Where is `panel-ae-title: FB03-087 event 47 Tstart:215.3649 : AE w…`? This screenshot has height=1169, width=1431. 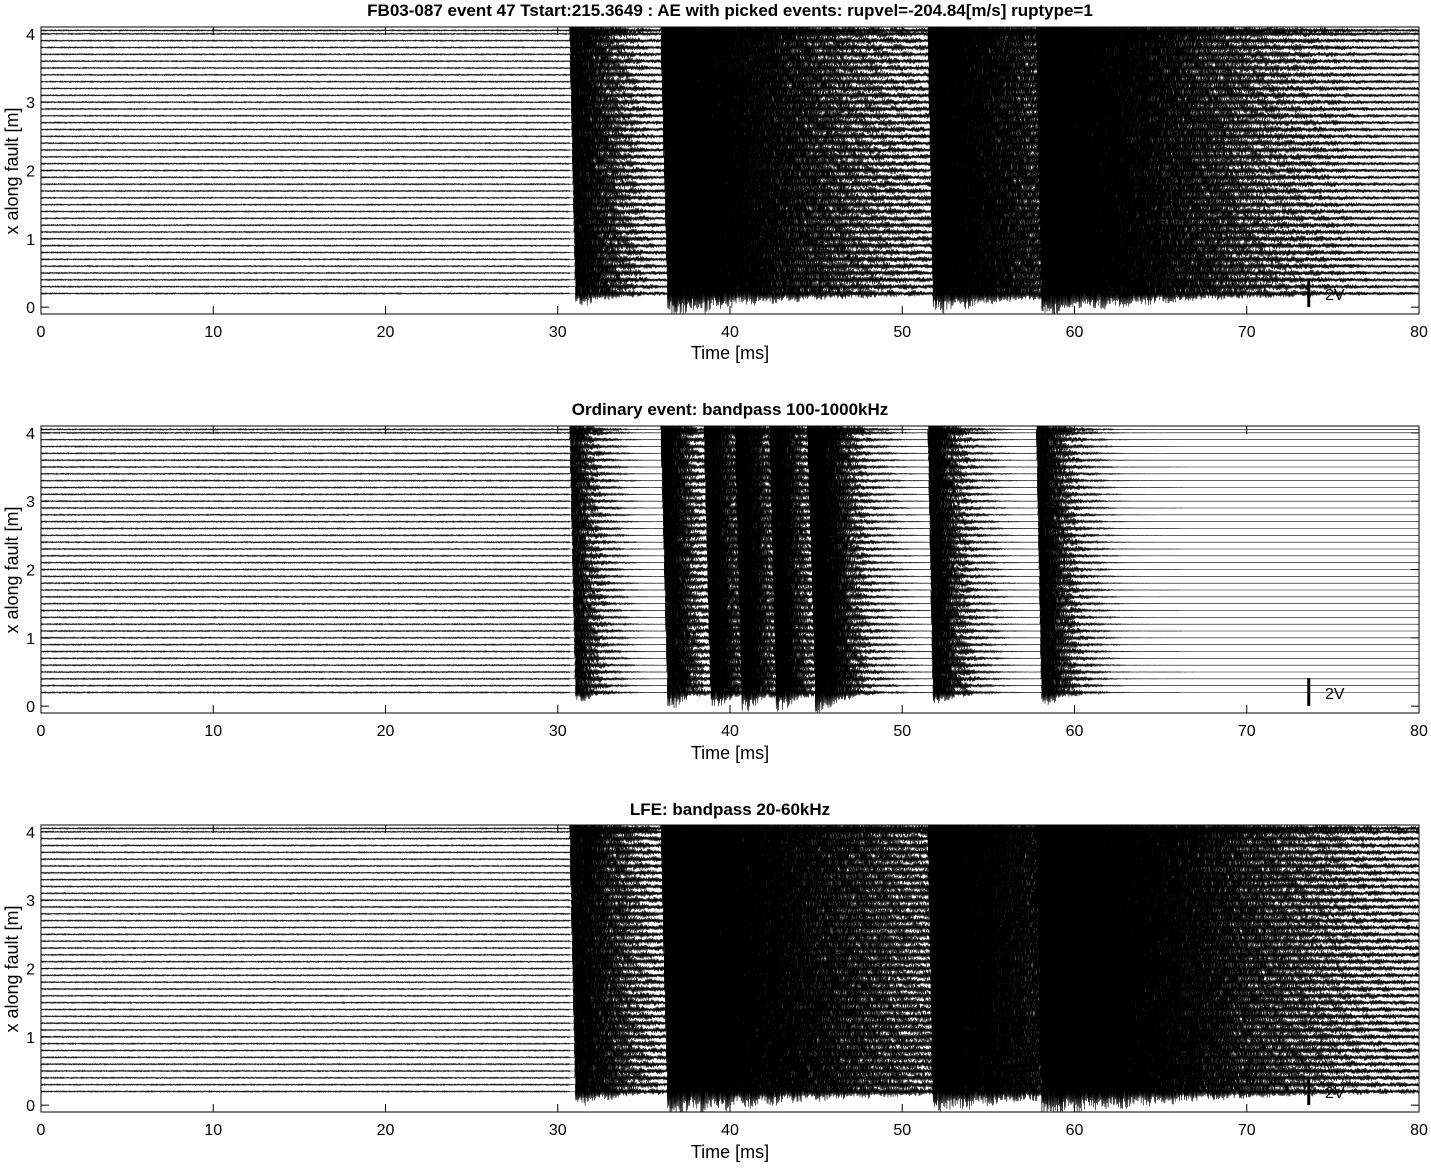 panel-ae-title: FB03-087 event 47 Tstart:215.3649 : AE w… is located at coordinates (730, 10).